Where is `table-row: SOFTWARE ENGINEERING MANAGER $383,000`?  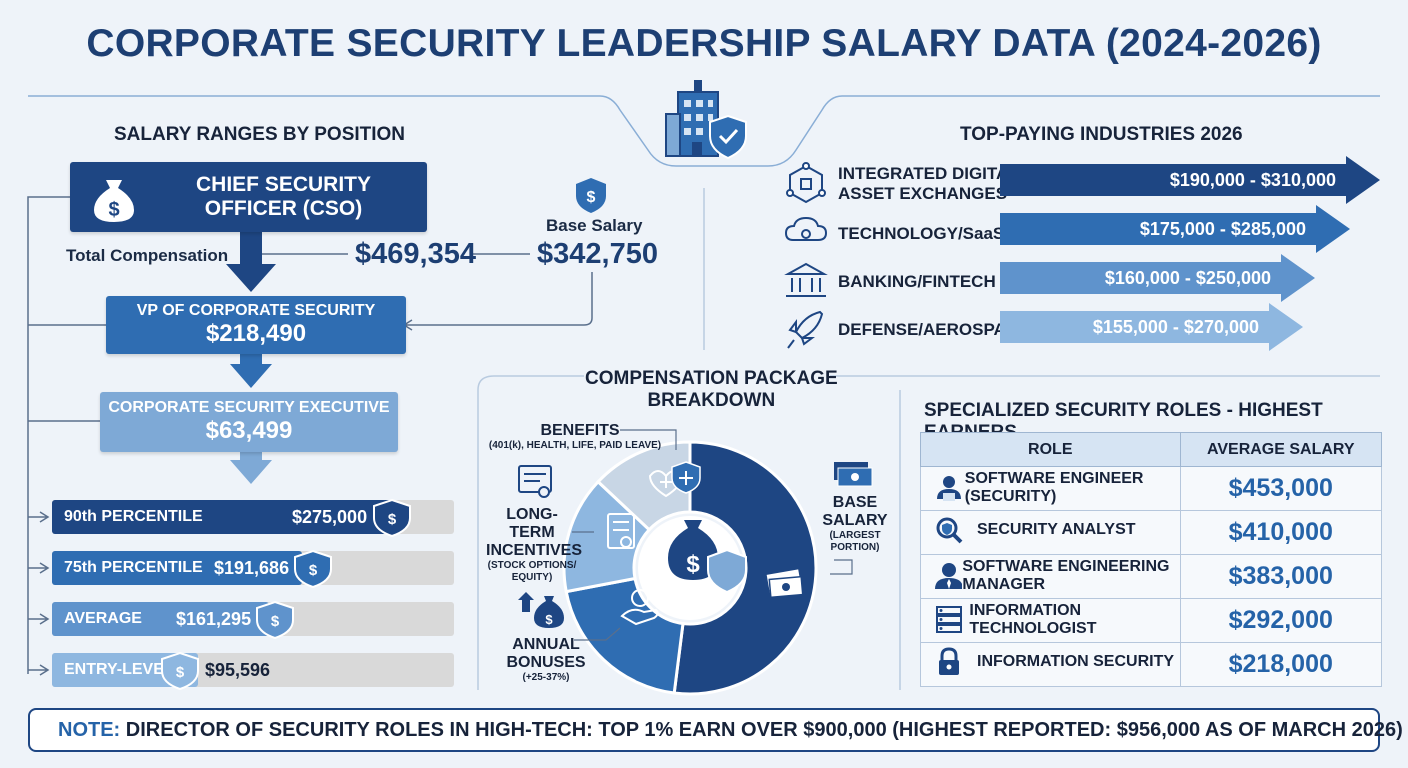
table-row: SOFTWARE ENGINEERING MANAGER $383,000 is located at coordinates (1151, 576).